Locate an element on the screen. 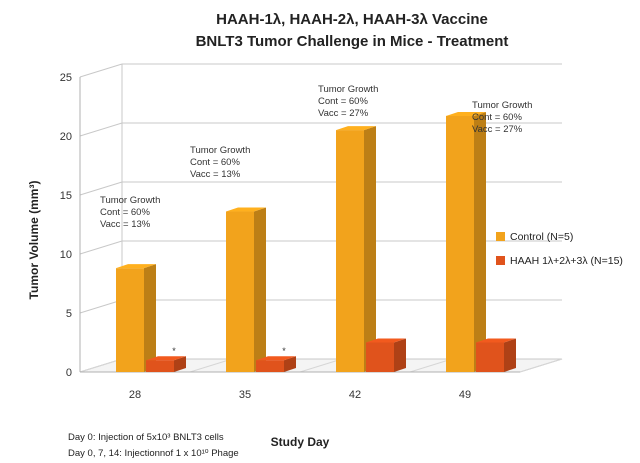  bar-control-42-side is located at coordinates (370, 249).